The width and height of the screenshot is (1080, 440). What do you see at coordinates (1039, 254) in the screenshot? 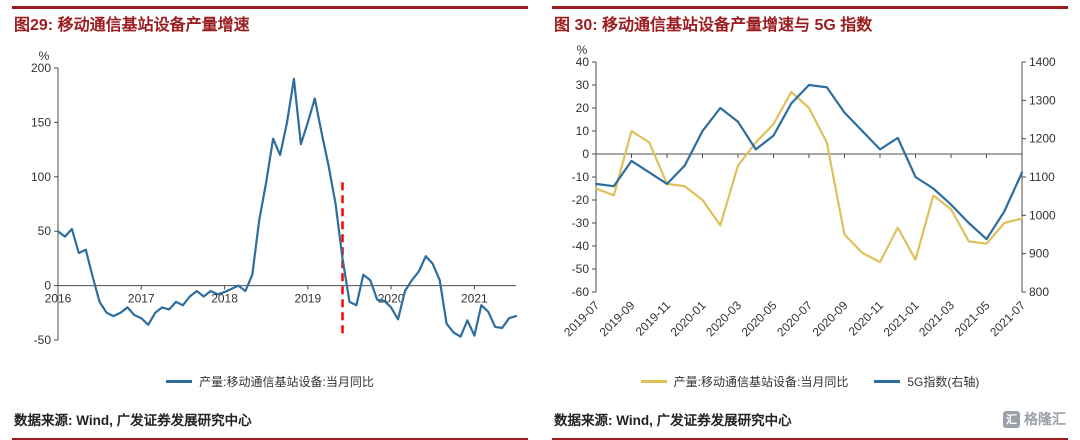
I see `svg-text: 900` at bounding box center [1039, 254].